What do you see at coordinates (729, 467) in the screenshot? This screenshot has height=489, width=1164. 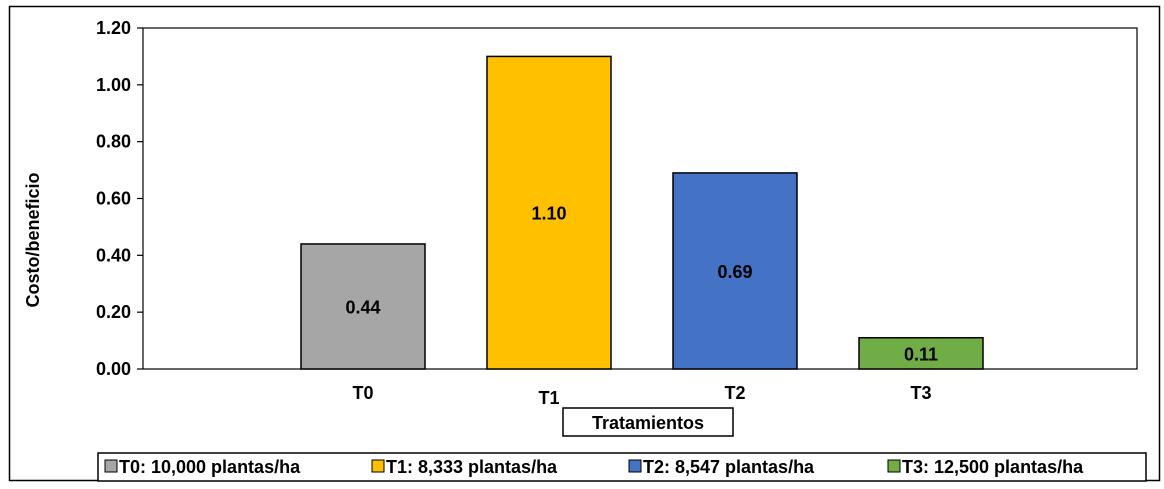 I see `legend-label-2: T2: 8,547 plantas/ha` at bounding box center [729, 467].